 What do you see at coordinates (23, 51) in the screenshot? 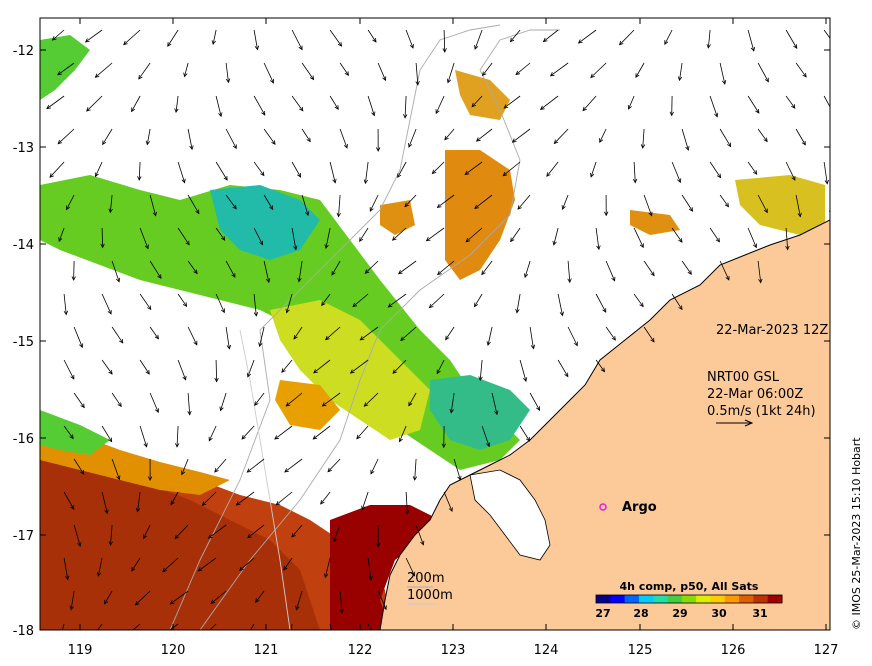
I see `y-tick-label: -12` at bounding box center [23, 51].